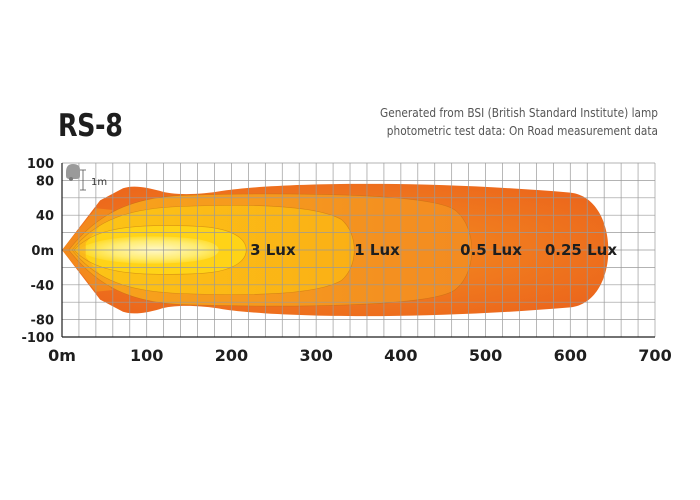  I want to click on x-tick-label: 200, so click(231, 355).